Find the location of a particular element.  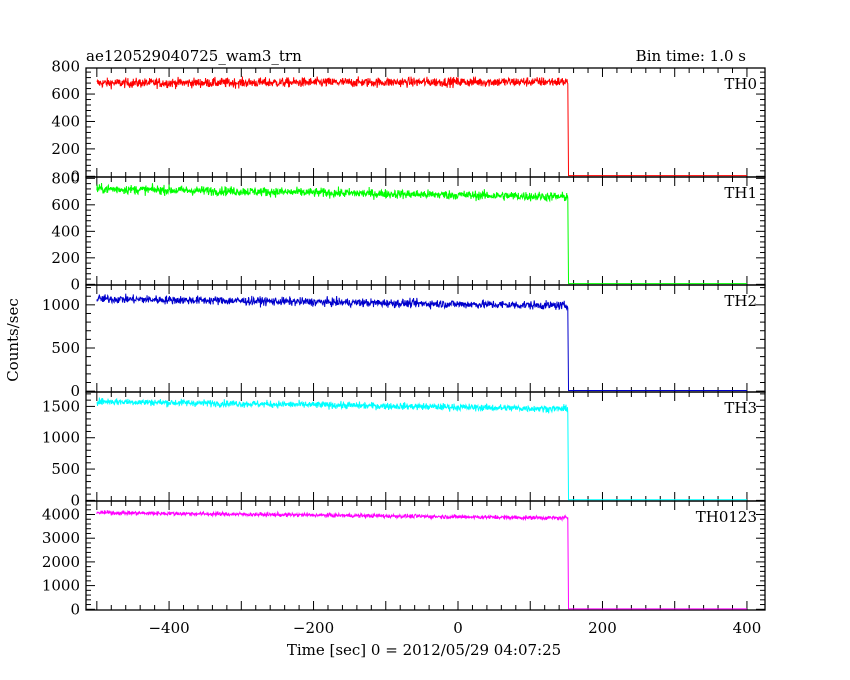

series-line-th0123 is located at coordinates (421, 559).